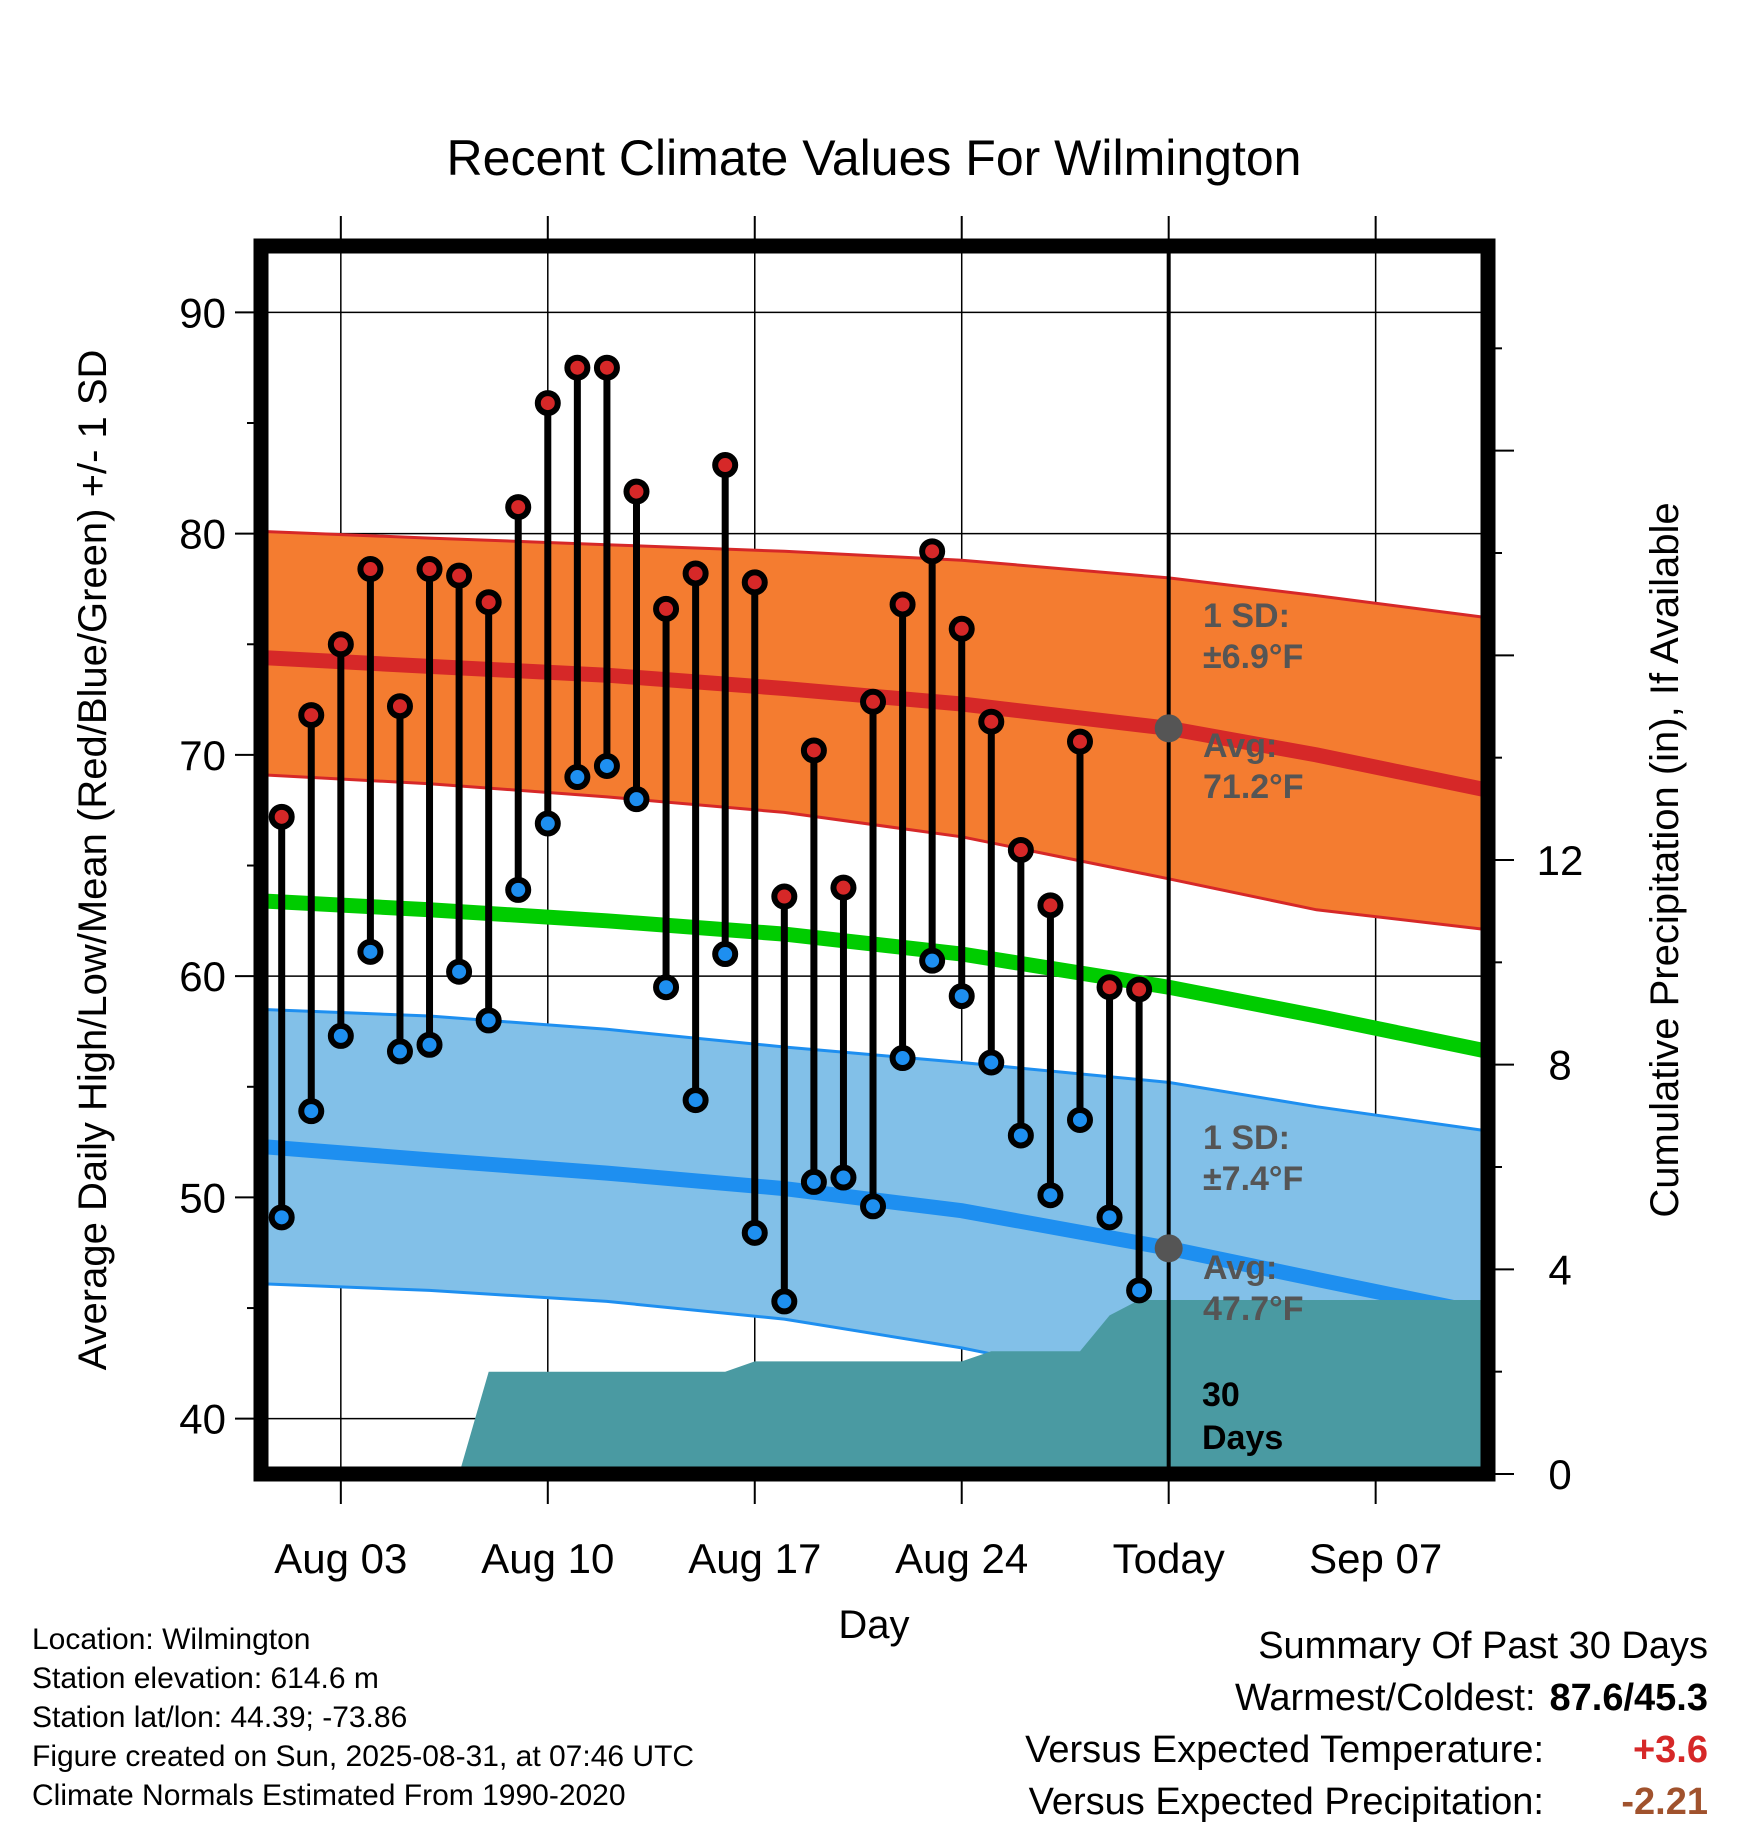 This screenshot has height=1828, width=1748. I want to click on low-avg-label: Avg:, so click(1240, 1268).